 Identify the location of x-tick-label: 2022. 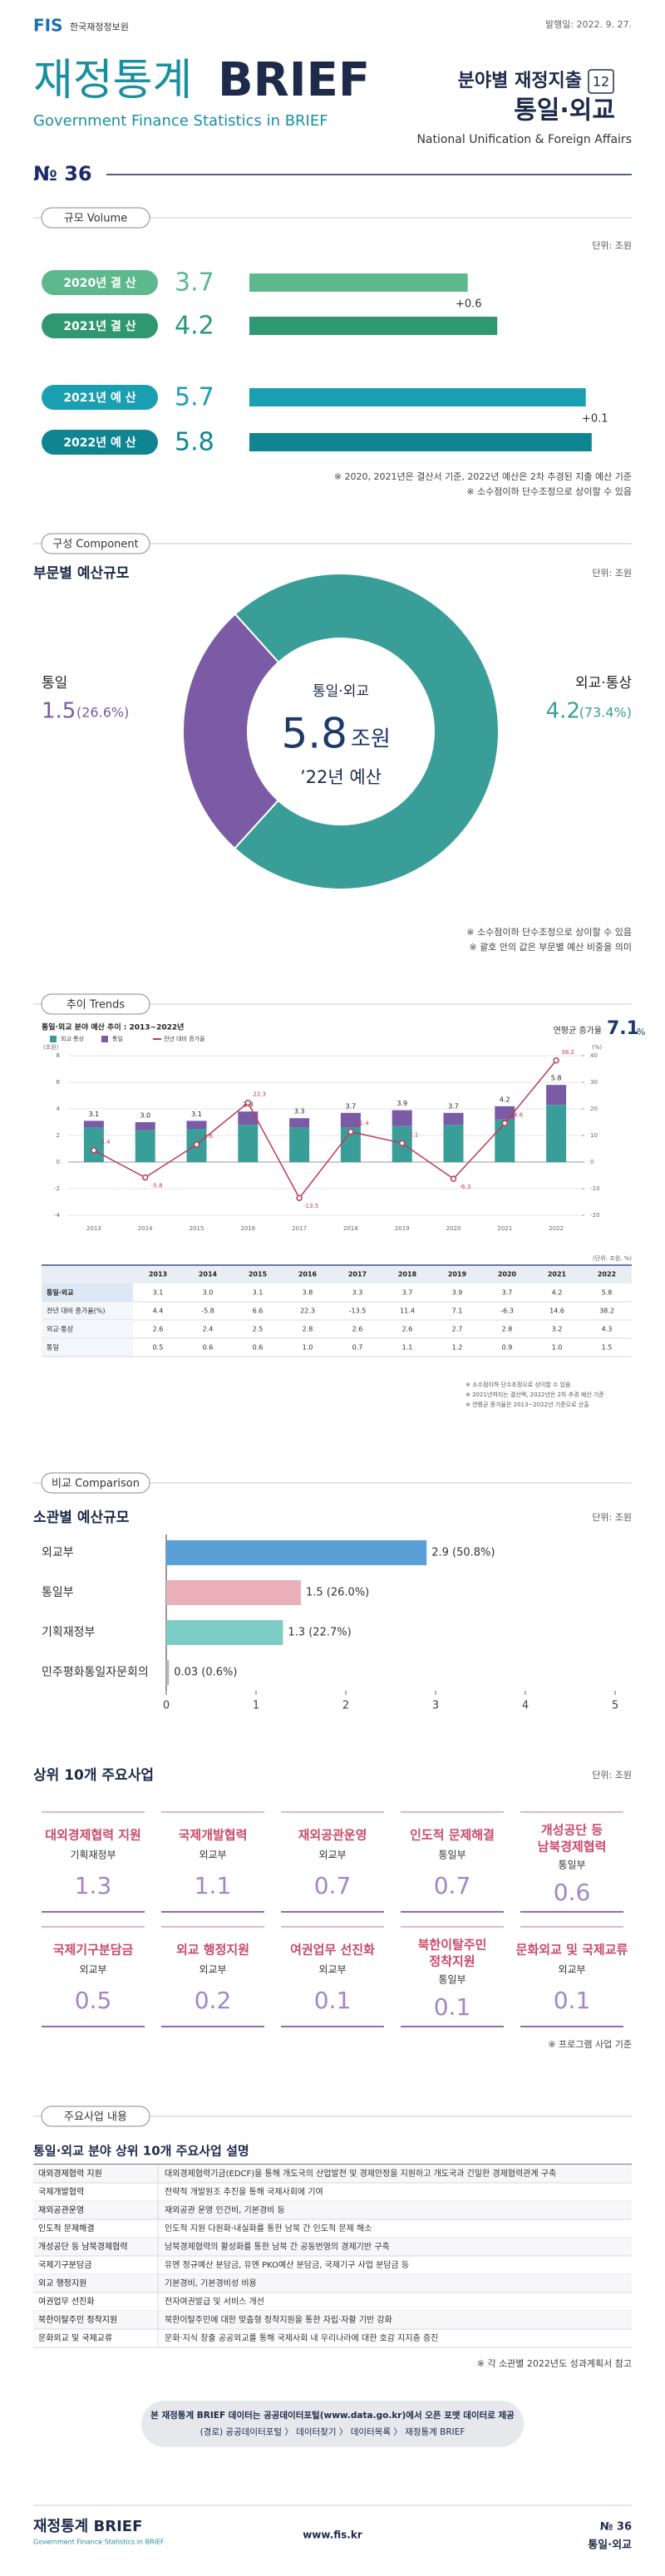
(556, 1228).